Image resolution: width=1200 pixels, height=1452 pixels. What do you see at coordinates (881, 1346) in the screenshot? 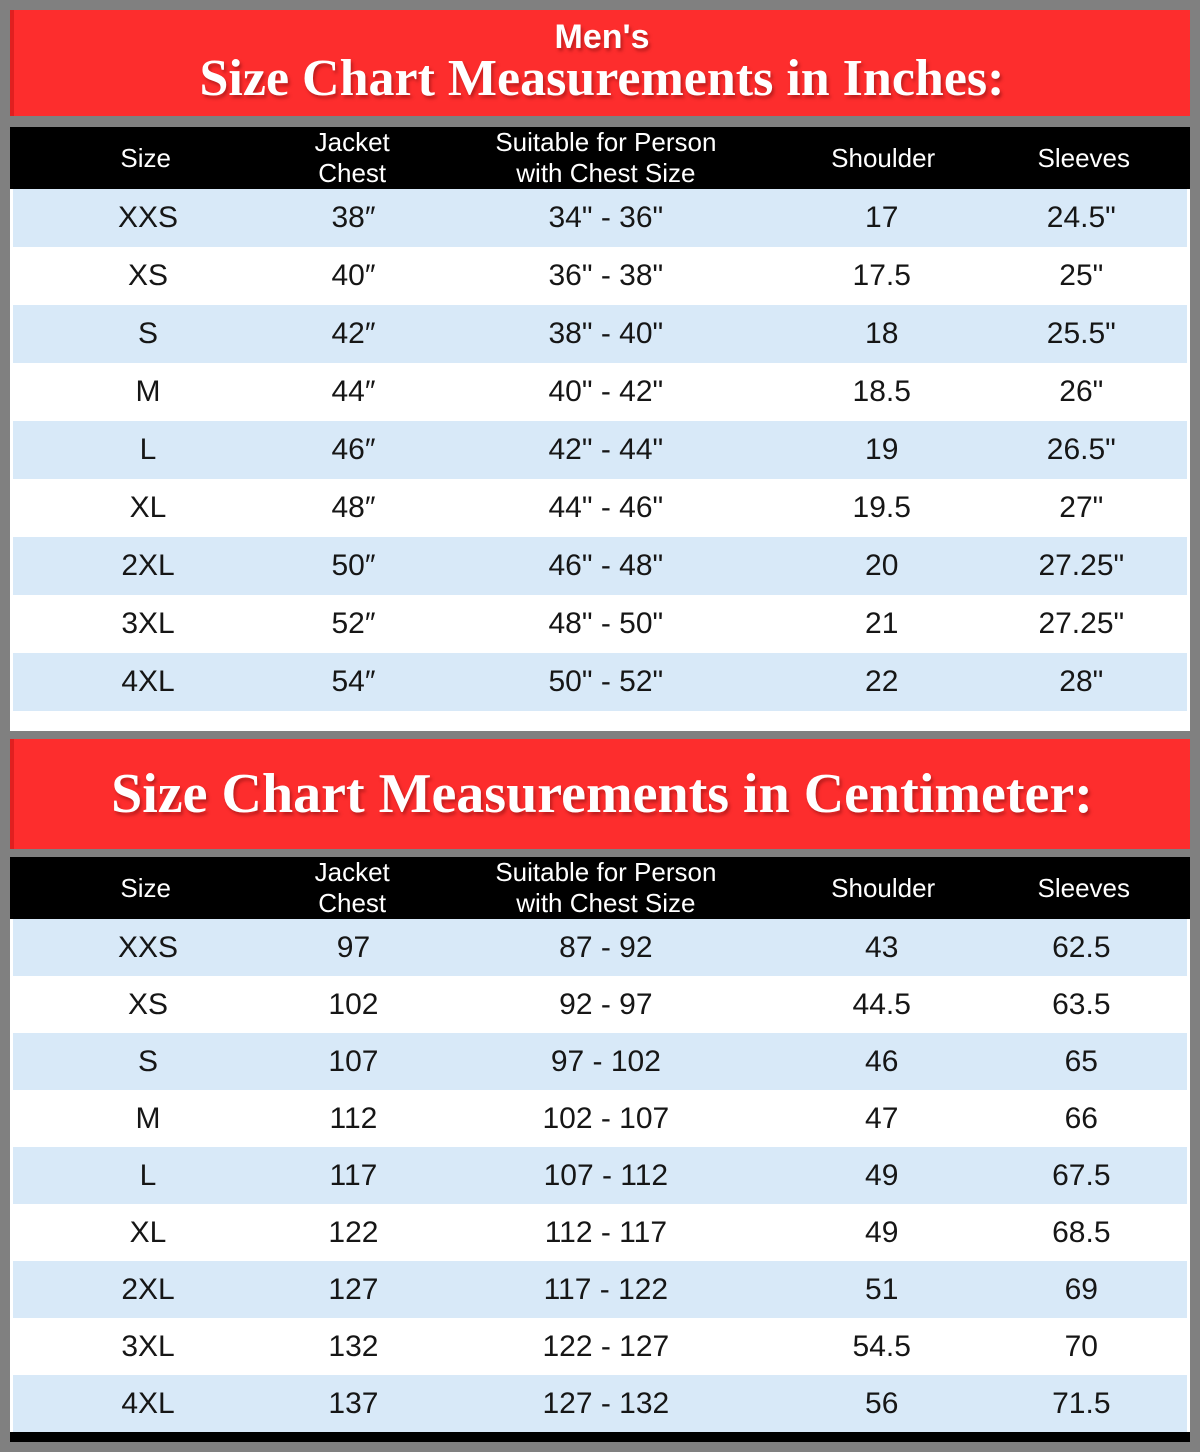
I see `table-cell: 54.5` at bounding box center [881, 1346].